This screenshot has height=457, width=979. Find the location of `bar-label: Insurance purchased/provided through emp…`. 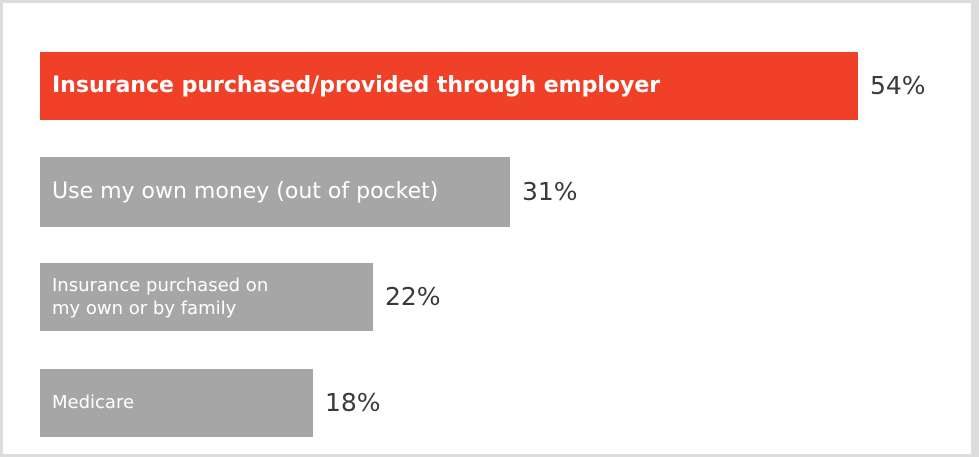

bar-label: Insurance purchased/provided through emp… is located at coordinates (356, 86).